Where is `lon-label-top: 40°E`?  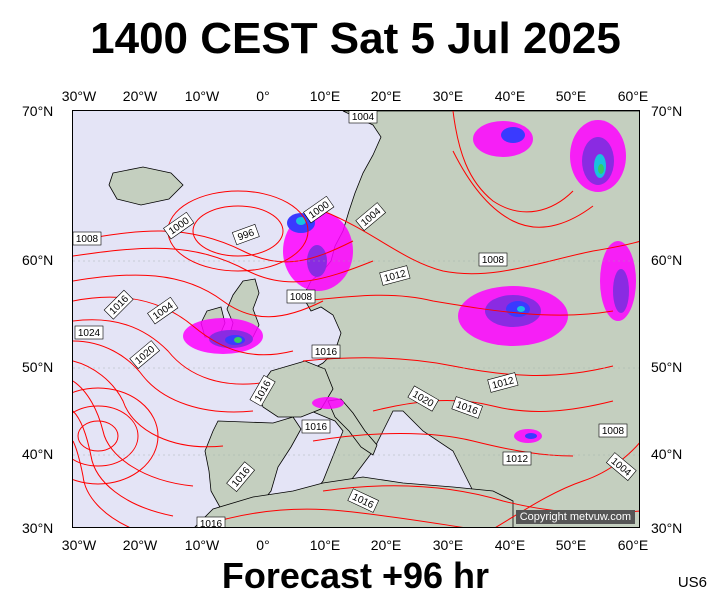
lon-label-top: 40°E is located at coordinates (510, 96).